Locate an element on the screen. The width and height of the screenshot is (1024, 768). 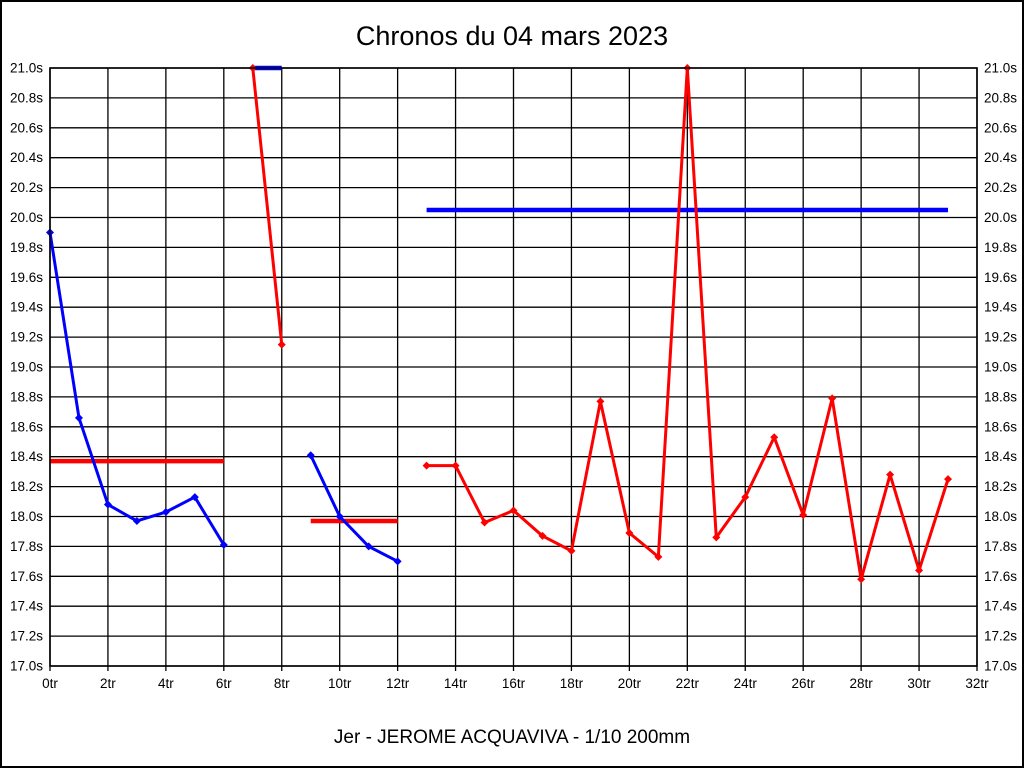
y-axis-label-right: 18.0s is located at coordinates (1000, 516).